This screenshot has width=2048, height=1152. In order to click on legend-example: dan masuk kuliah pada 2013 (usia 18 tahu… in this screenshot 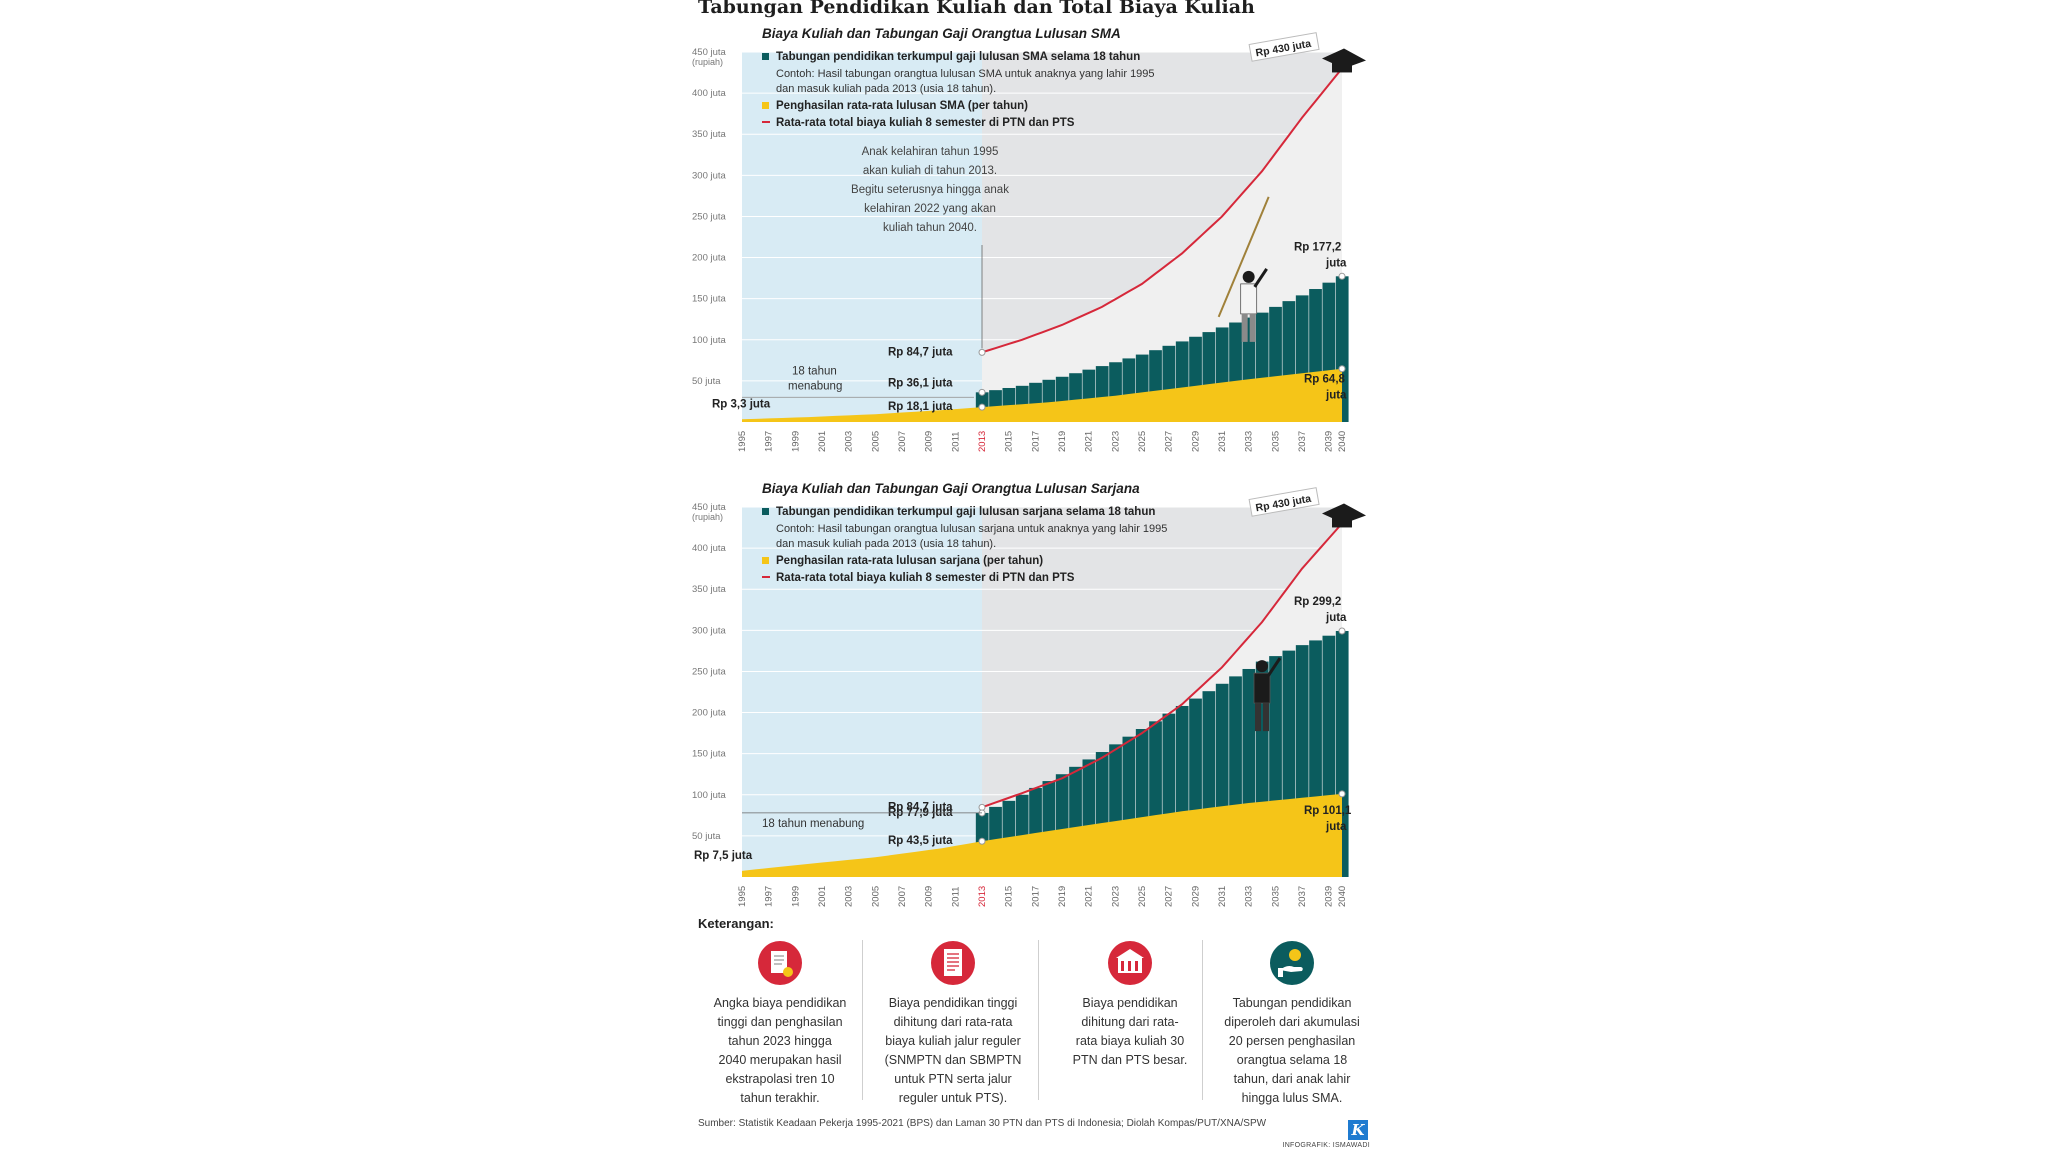, I will do `click(886, 89)`.